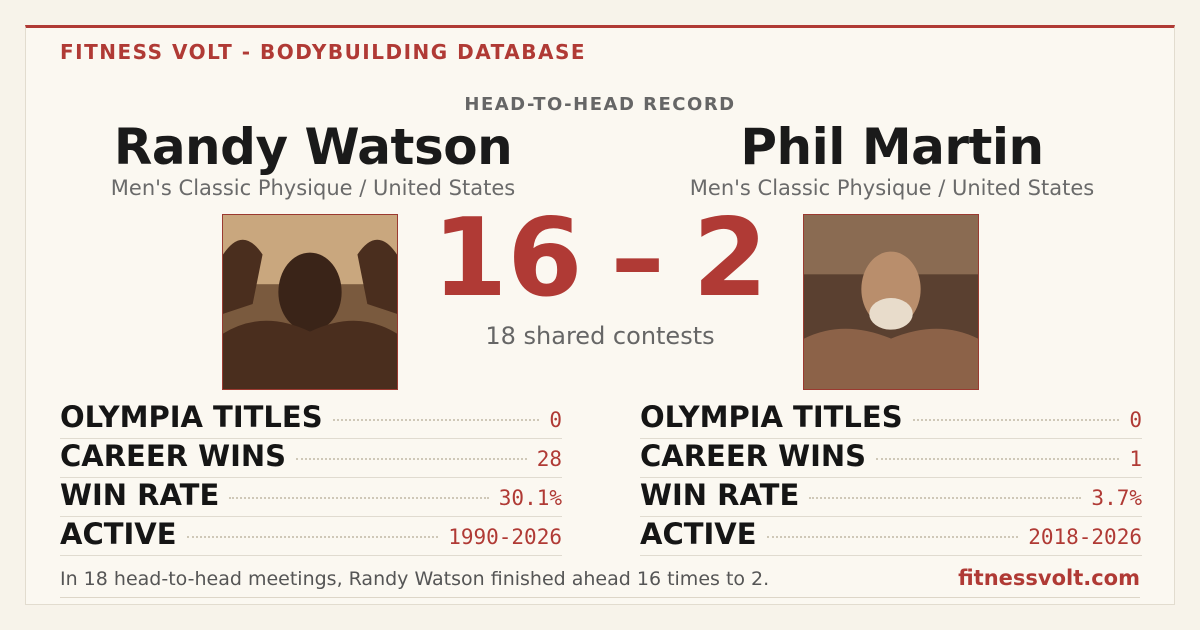 The width and height of the screenshot is (1200, 630). Describe the element at coordinates (549, 459) in the screenshot. I see `stat-value: 28` at that location.